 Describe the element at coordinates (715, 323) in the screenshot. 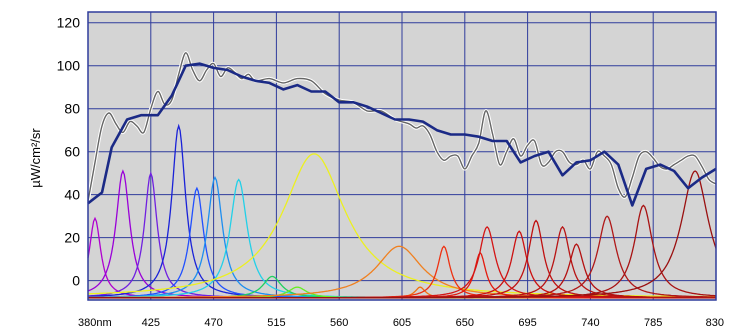

I see `x-tick-label: 830` at that location.